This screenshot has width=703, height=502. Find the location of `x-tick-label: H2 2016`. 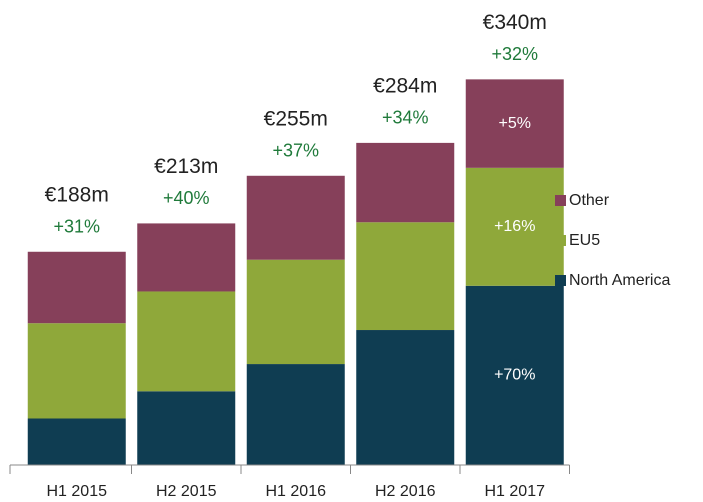

x-tick-label: H2 2016 is located at coordinates (405, 491).